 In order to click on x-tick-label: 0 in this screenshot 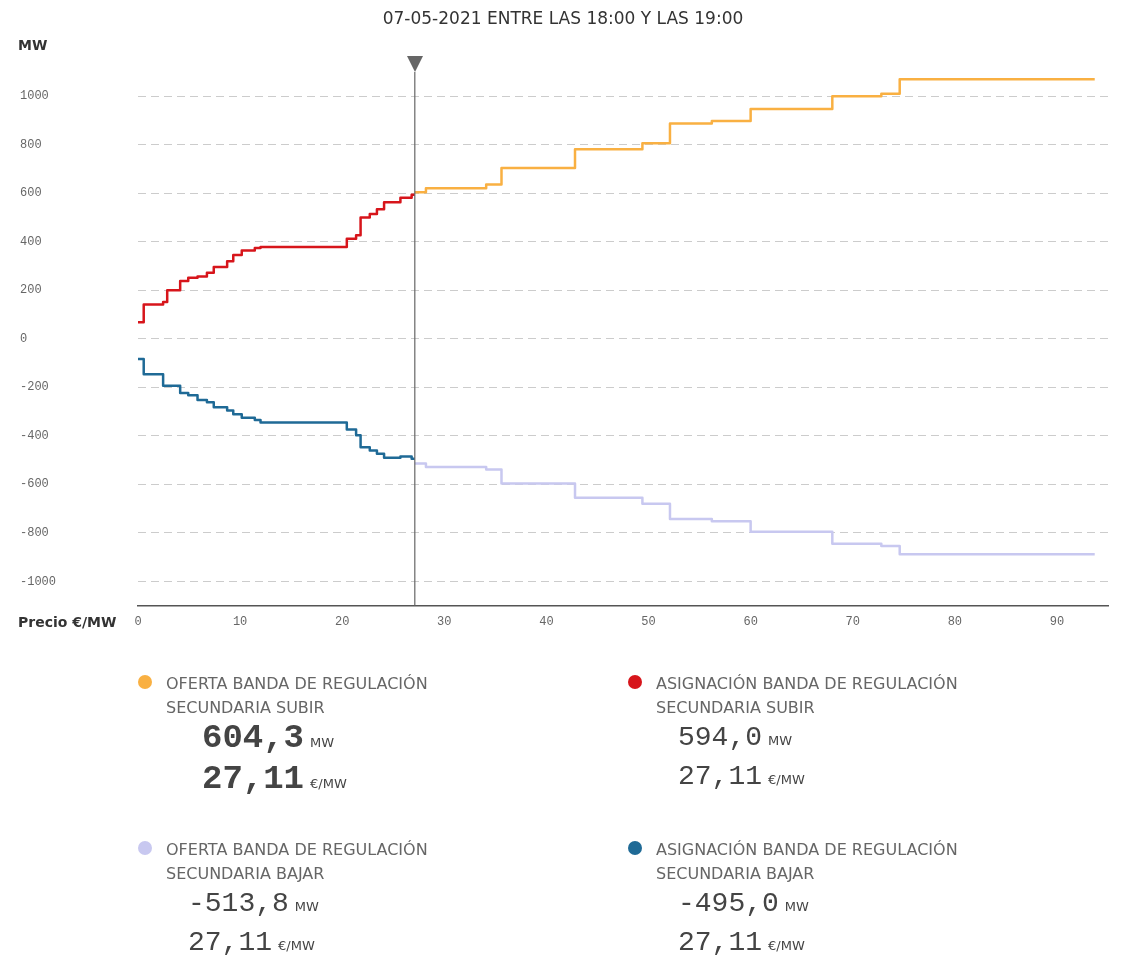, I will do `click(138, 621)`.